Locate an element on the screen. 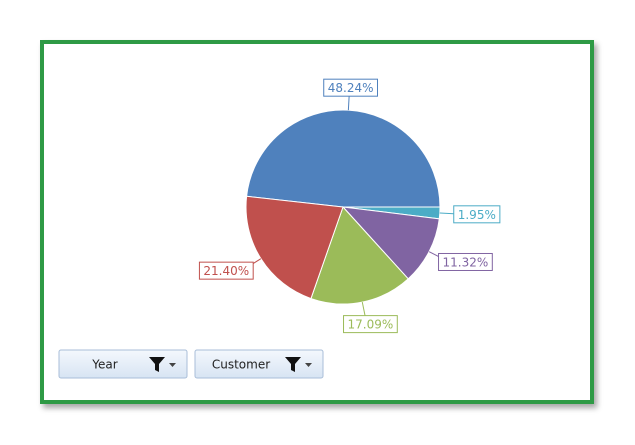 This screenshot has height=445, width=635. data-label-text: 1.95% is located at coordinates (477, 215).